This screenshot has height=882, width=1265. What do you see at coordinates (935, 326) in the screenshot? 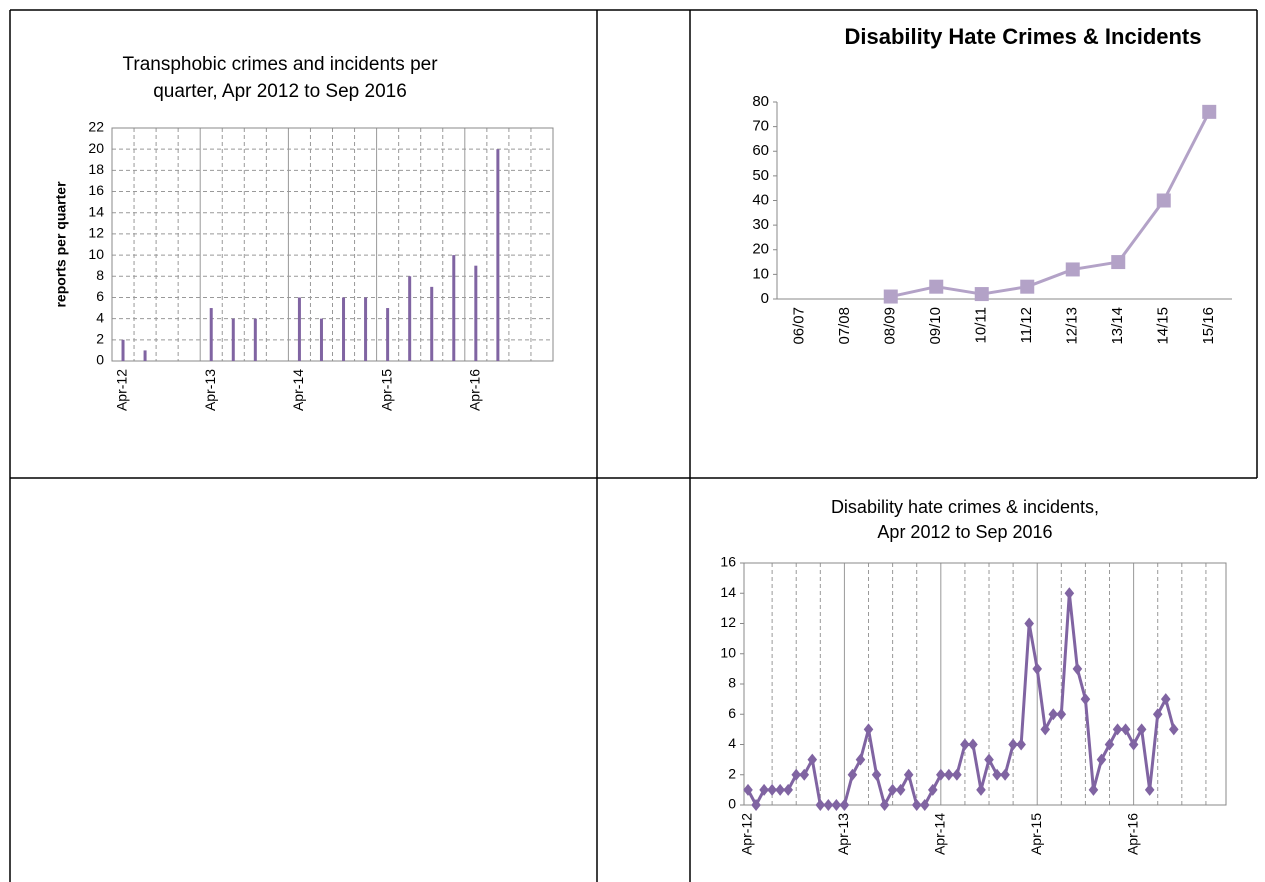
I see `x-tick-label: 09/10` at bounding box center [935, 326].